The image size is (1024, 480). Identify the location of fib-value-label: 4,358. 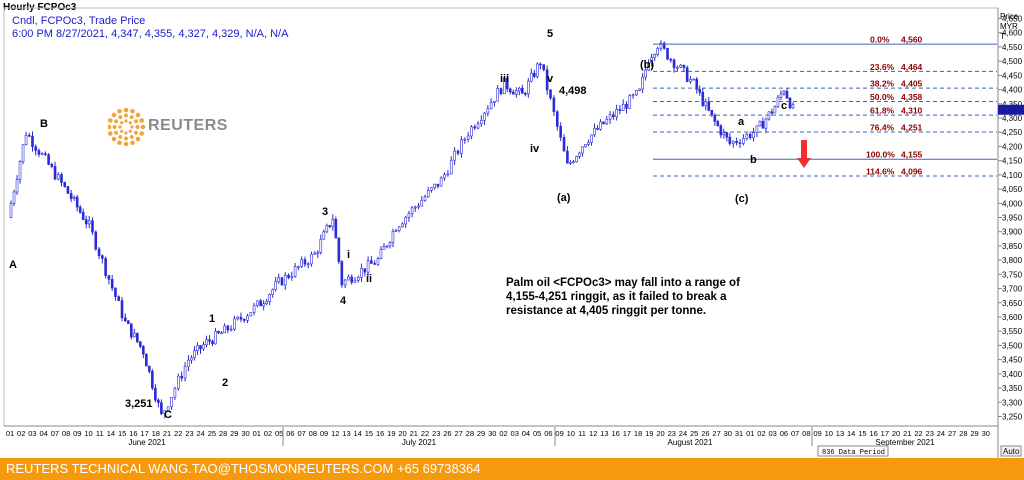
(912, 97).